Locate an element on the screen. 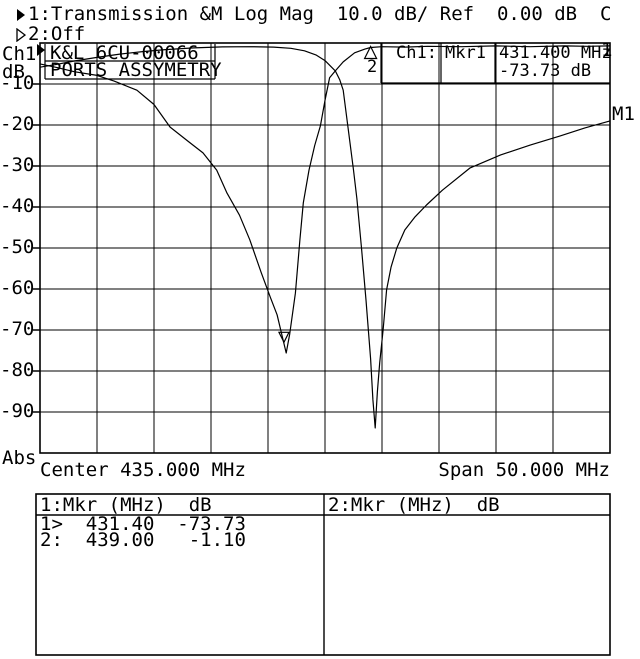 The height and width of the screenshot is (659, 640). y-axis-tick-label: -40 is located at coordinates (17, 206).